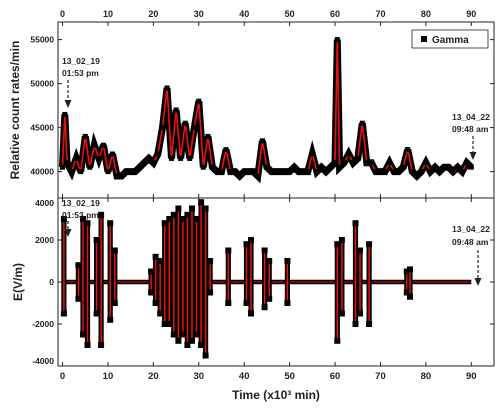 The height and width of the screenshot is (408, 504). Describe the element at coordinates (68, 104) in the screenshot. I see `top-start-arrowhead` at that location.